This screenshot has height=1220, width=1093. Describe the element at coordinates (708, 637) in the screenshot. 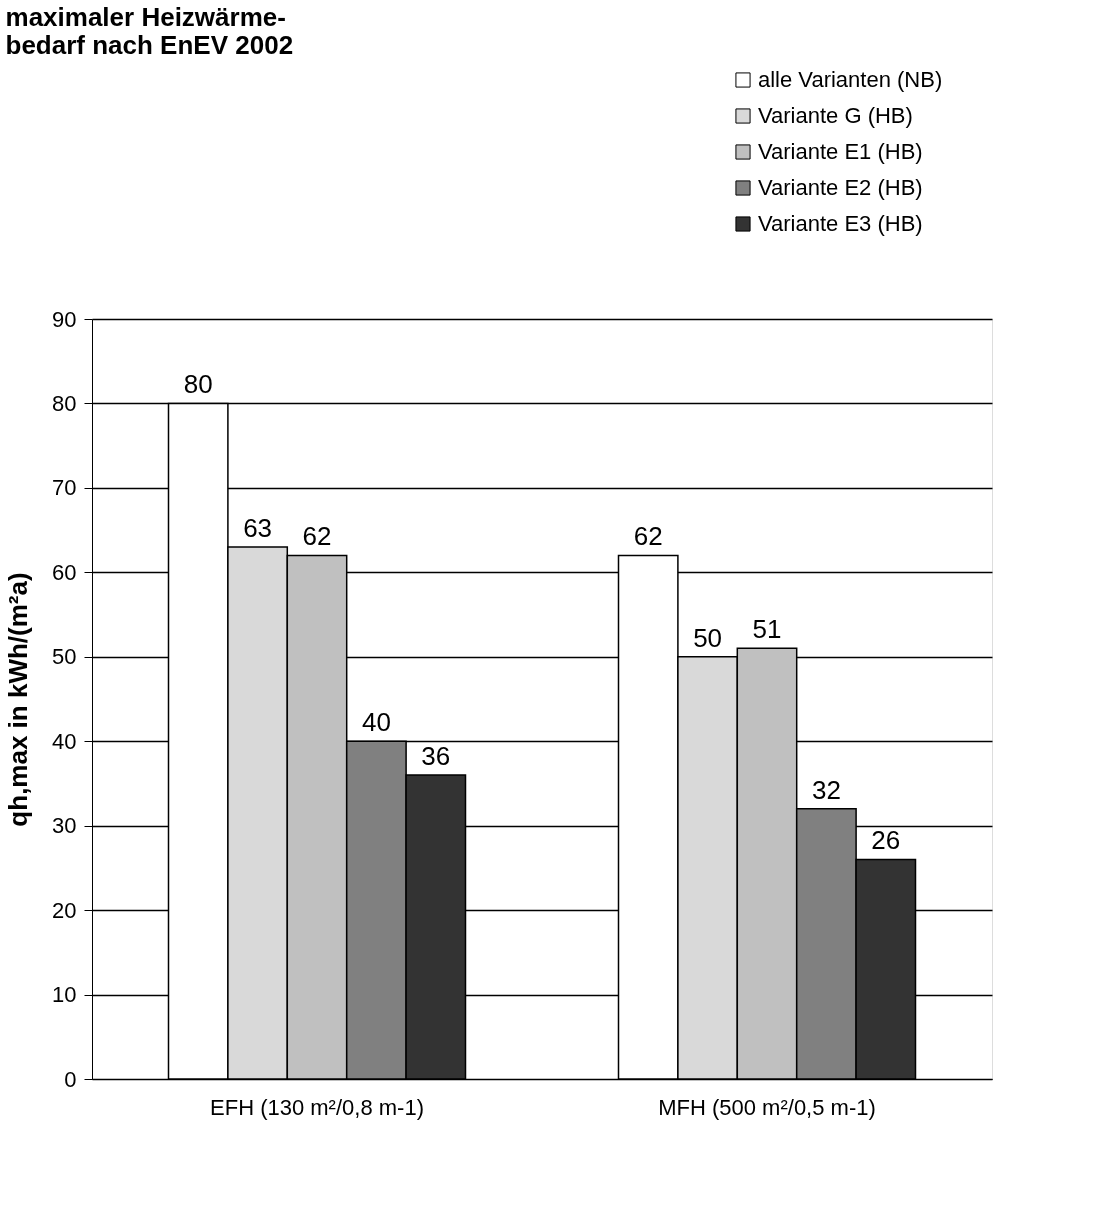

I see `data-label: 50` at that location.